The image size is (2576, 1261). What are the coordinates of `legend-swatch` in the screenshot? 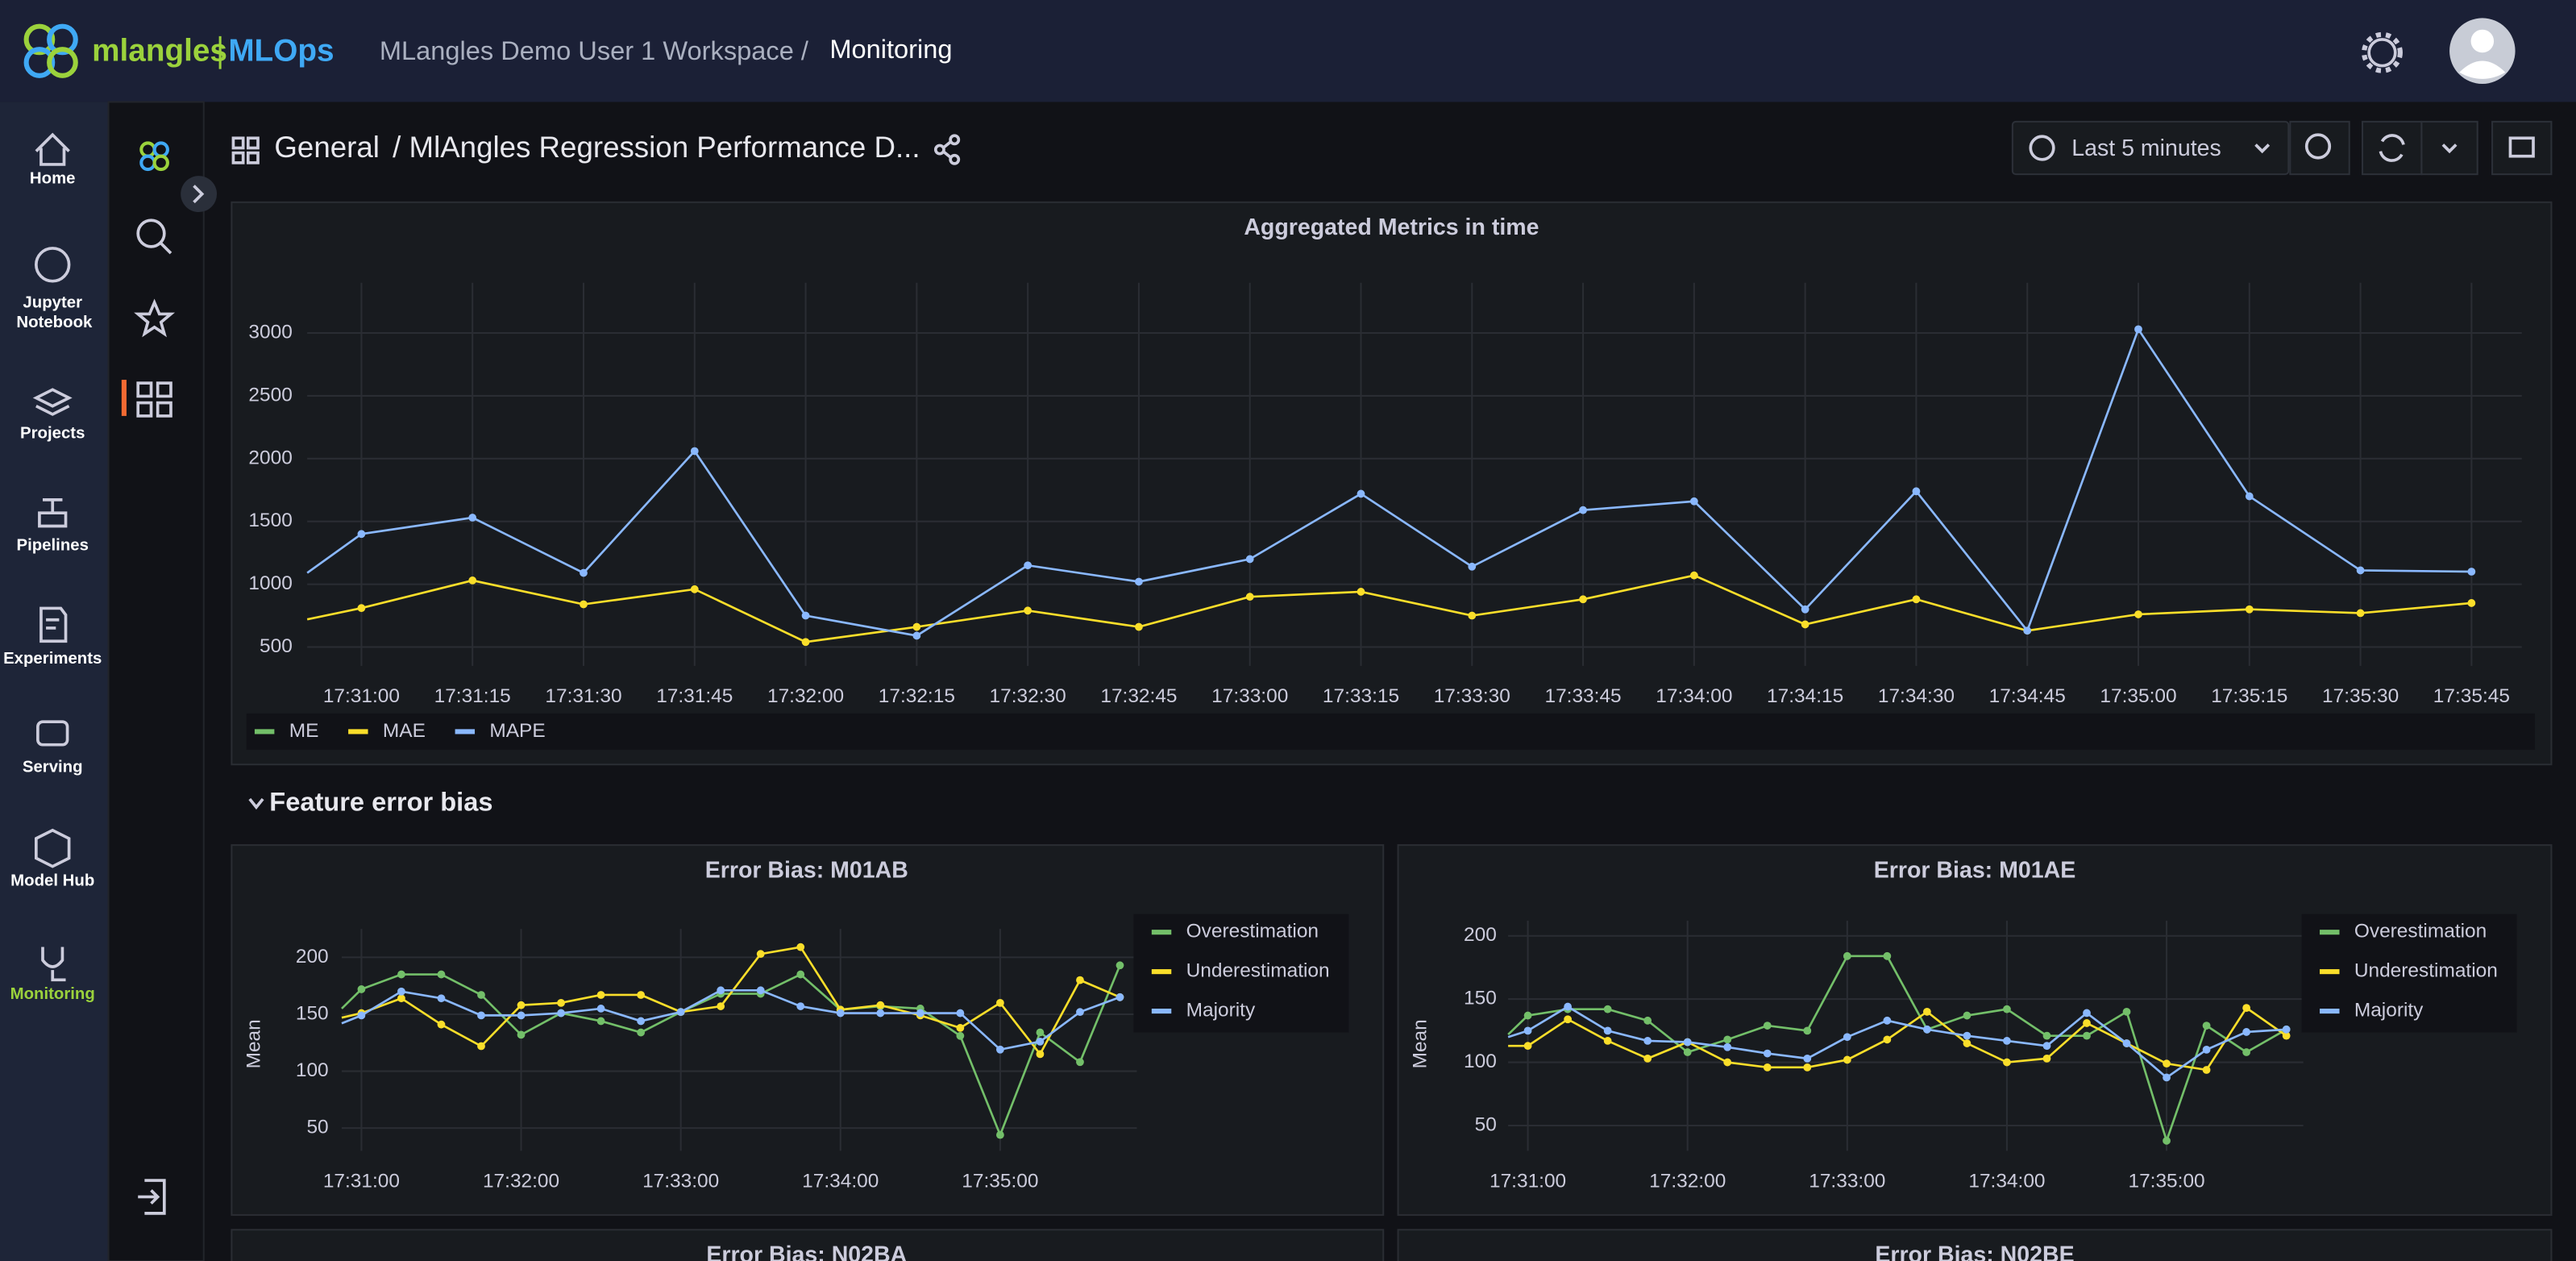 It's located at (264, 732).